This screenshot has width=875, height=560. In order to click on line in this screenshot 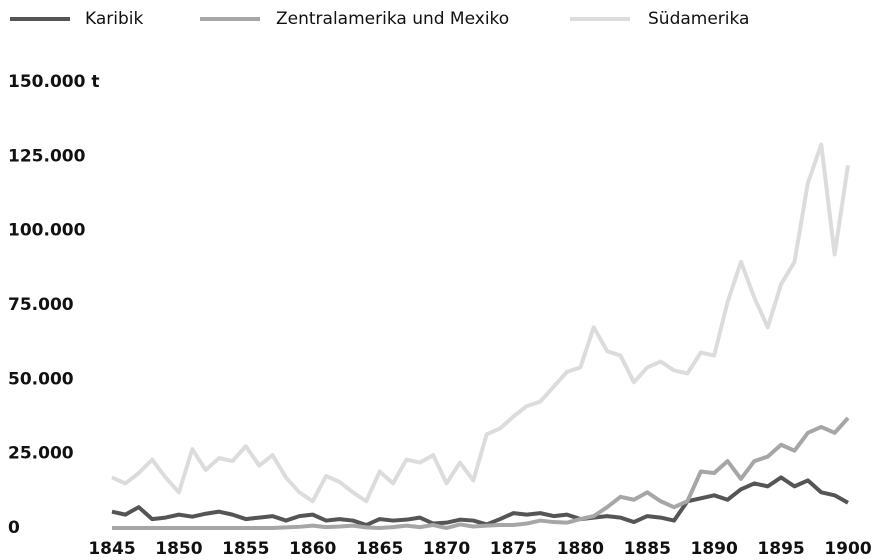, I will do `click(480, 501)`.